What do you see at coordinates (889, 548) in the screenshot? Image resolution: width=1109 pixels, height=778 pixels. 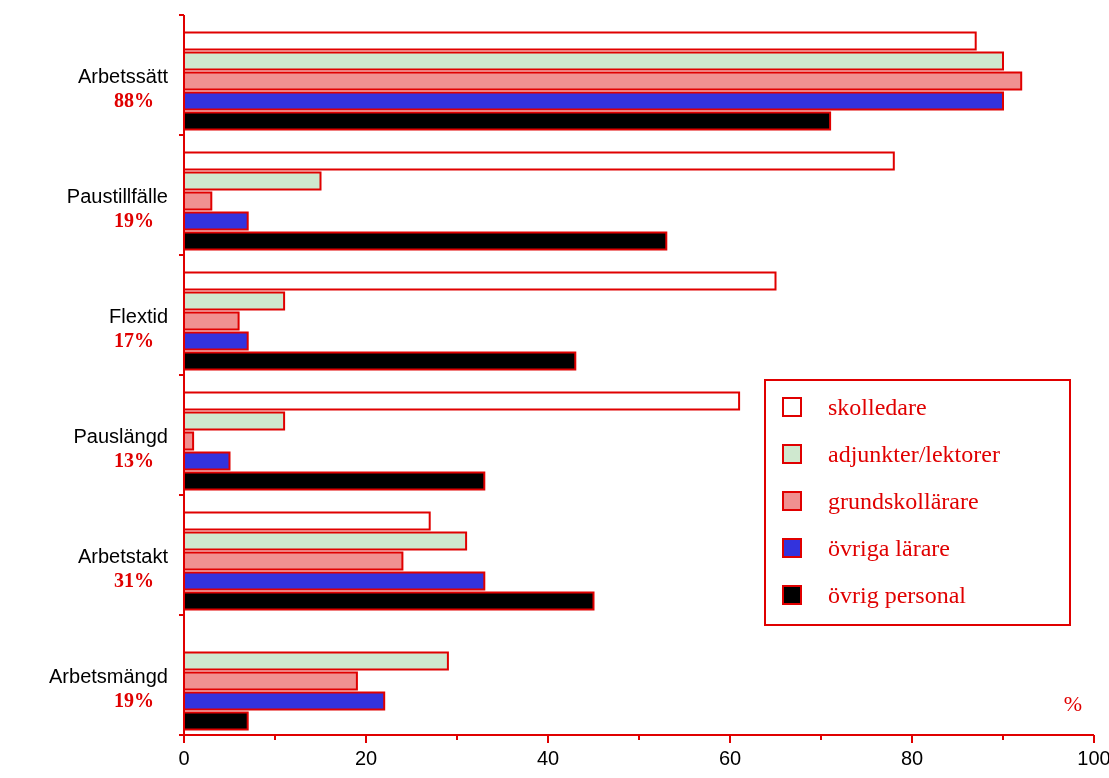 I see `legend-label: övriga lärare` at bounding box center [889, 548].